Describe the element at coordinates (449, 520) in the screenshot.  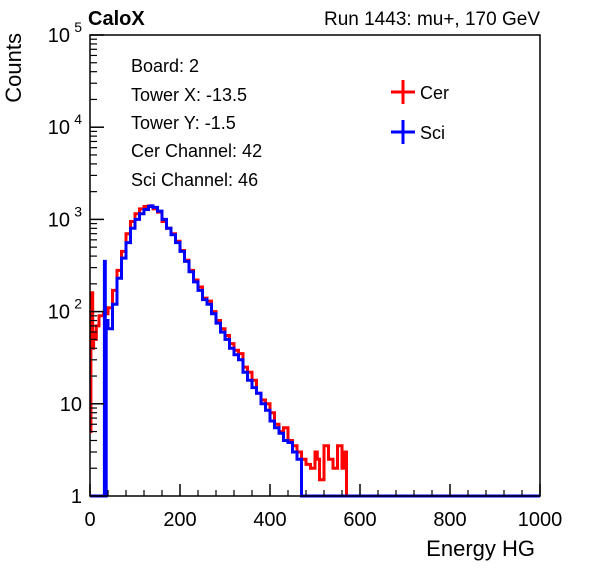
I see `x-tick-label: 800` at that location.